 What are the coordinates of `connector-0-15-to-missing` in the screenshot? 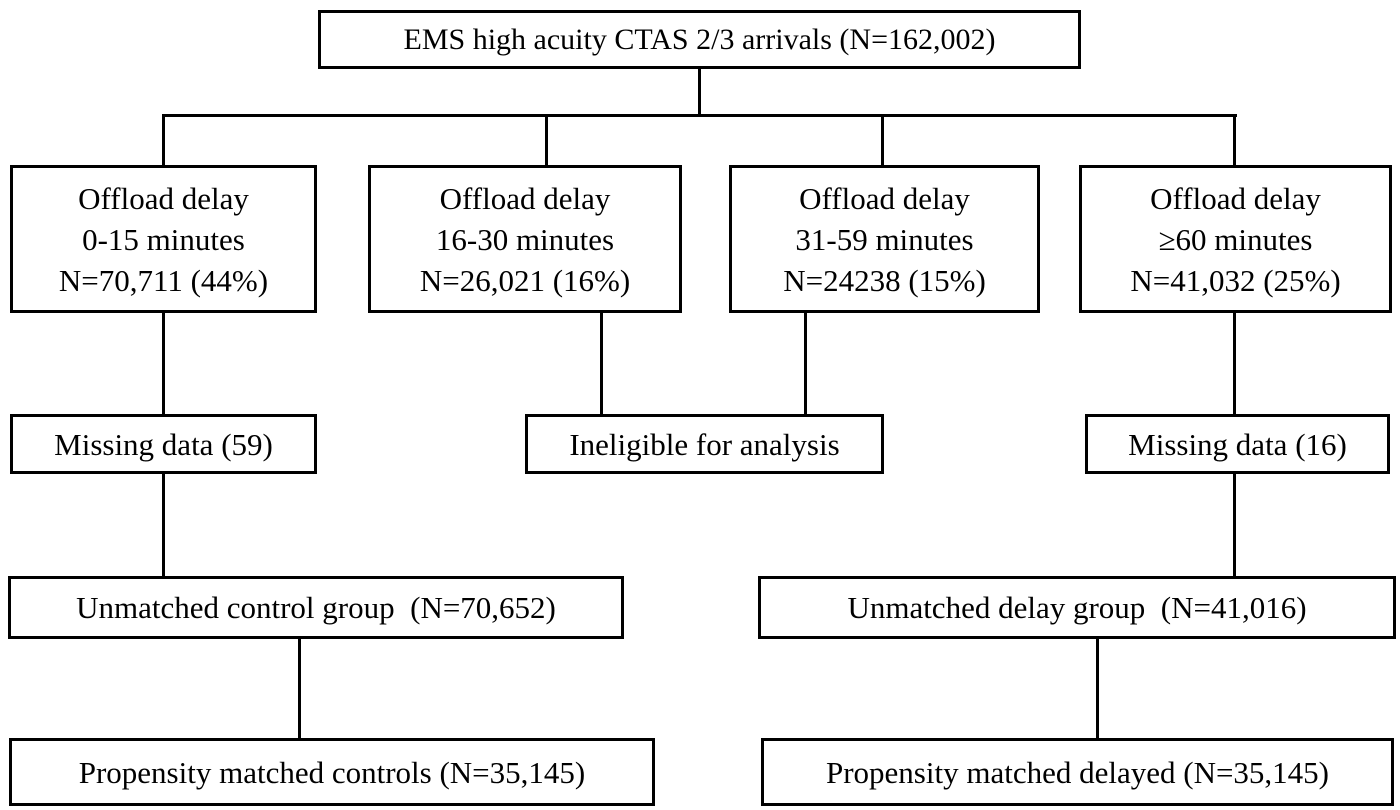 It's located at (163, 363).